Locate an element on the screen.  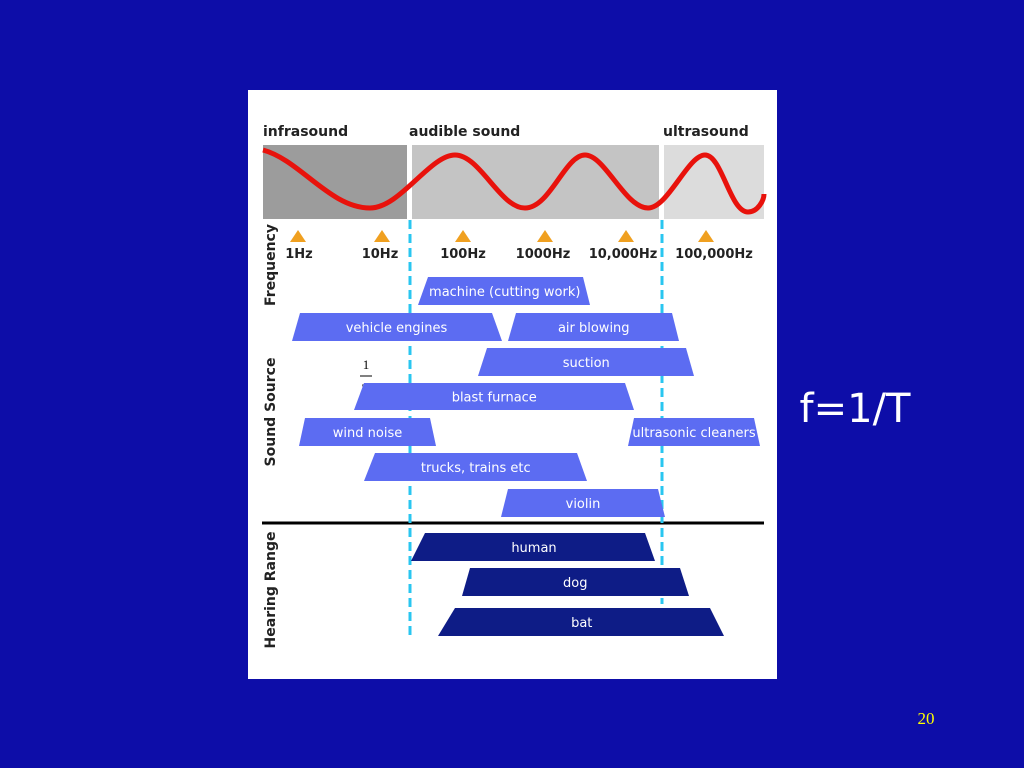
hearing-range-label: human is located at coordinates (533, 548).